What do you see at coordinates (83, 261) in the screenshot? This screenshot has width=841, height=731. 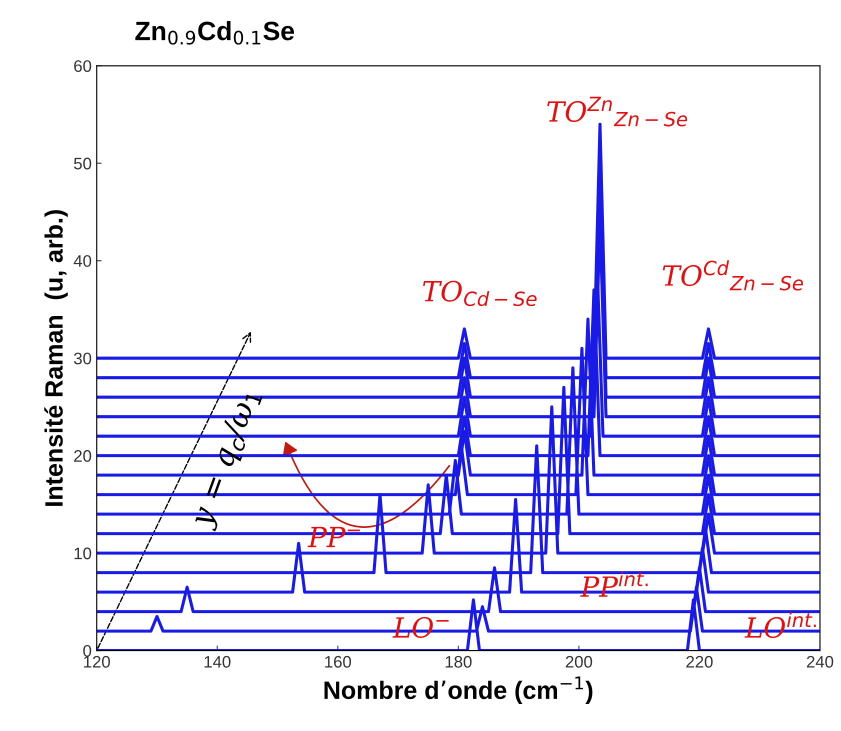 I see `y-tick-label: 40` at bounding box center [83, 261].